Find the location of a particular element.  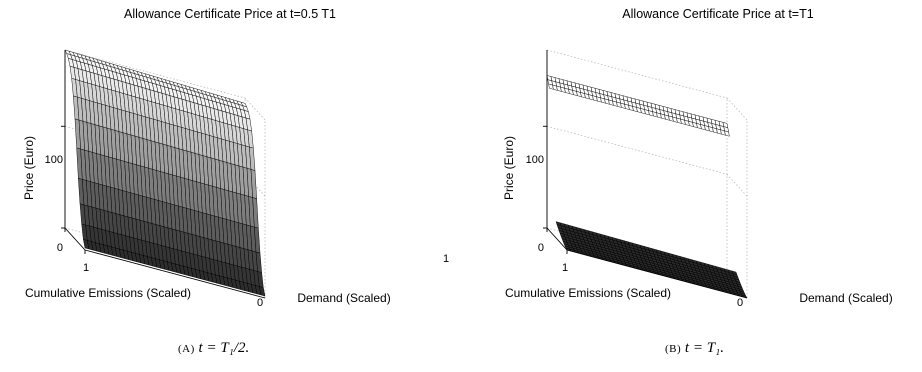

x-tick-label: 1 is located at coordinates (446, 259).